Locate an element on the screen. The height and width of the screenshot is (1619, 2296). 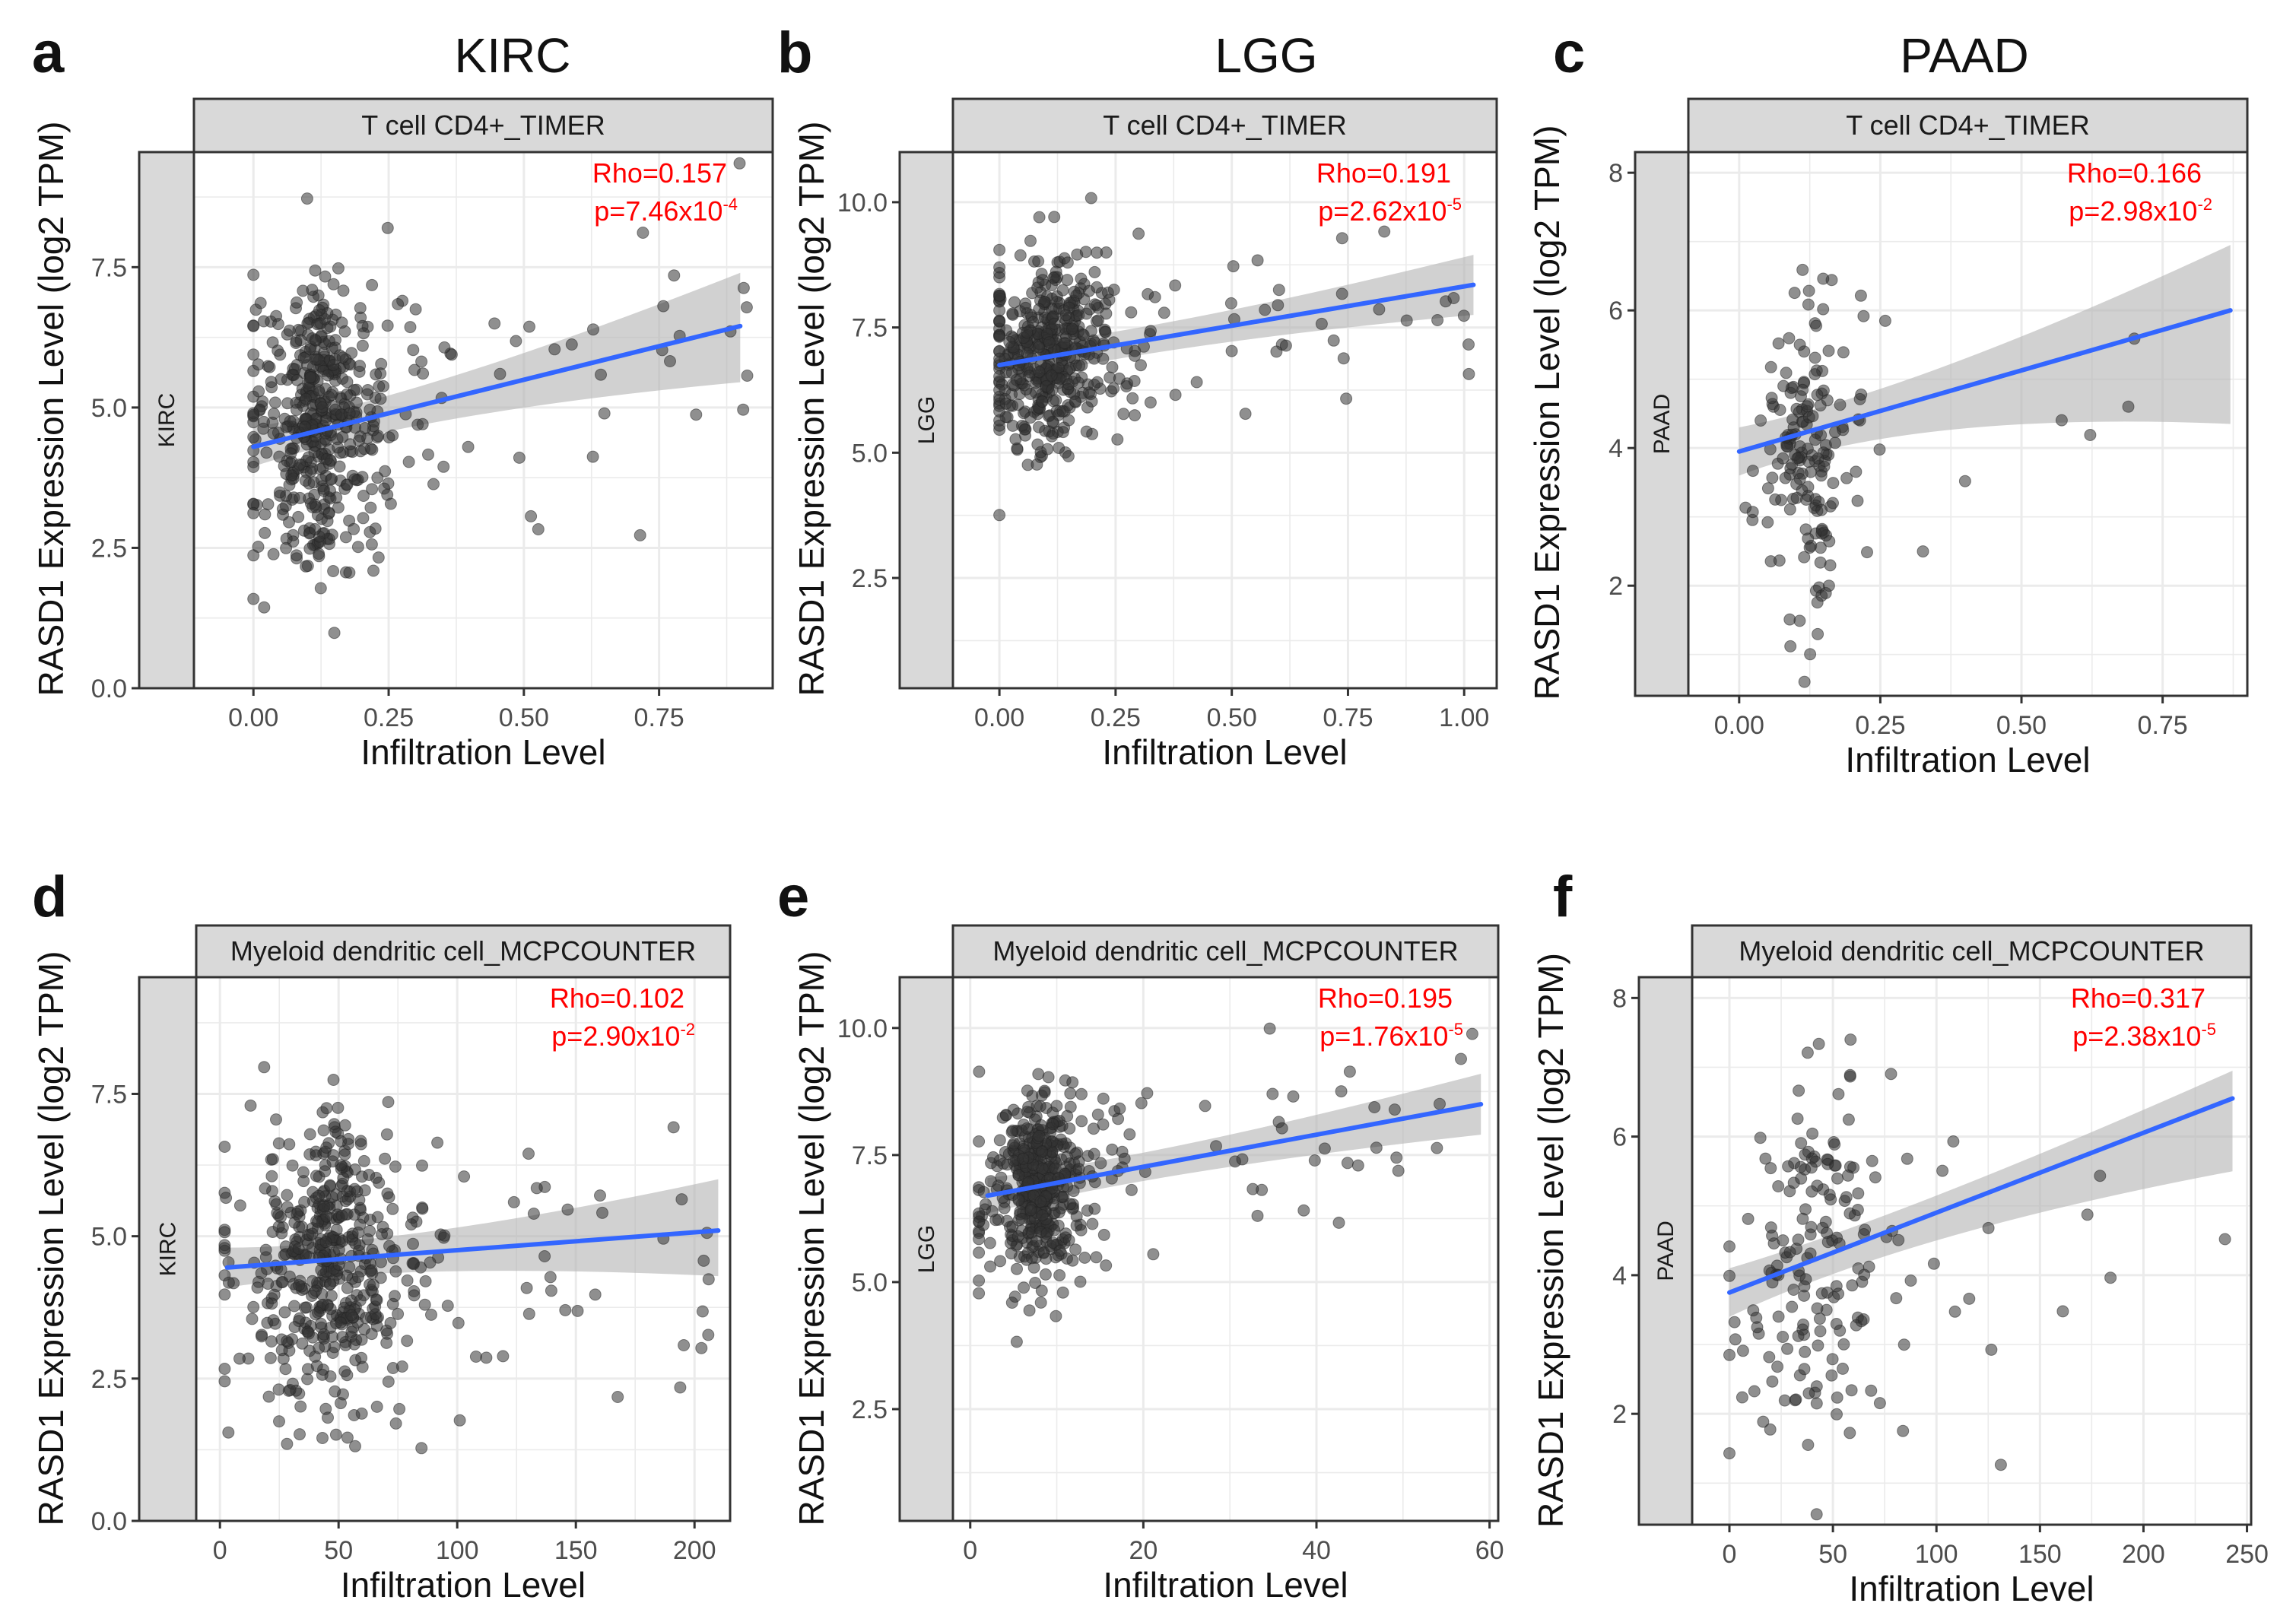
facet-strip-label: T cell CD4+_TIMER is located at coordinates (1968, 126).